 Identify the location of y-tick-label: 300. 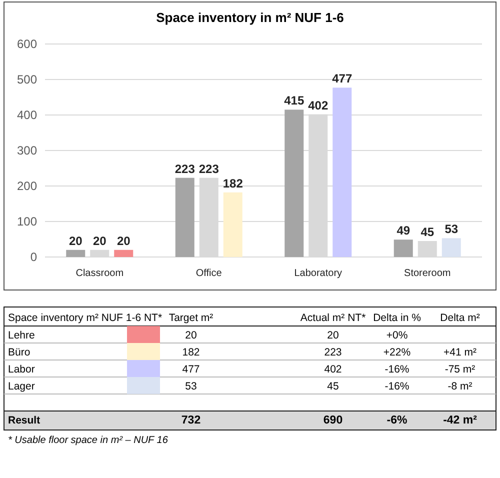
(27, 150).